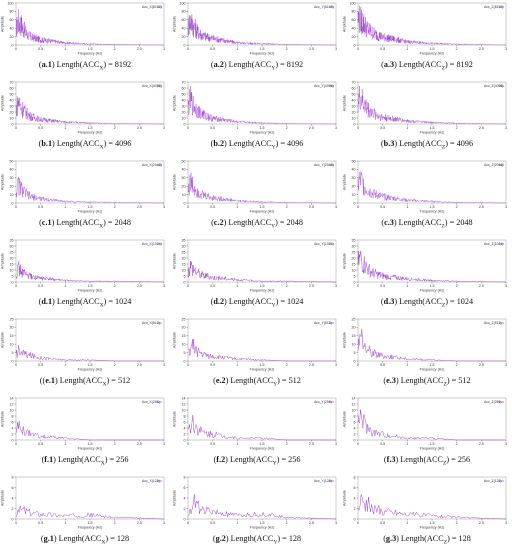 The image size is (512, 553). Describe the element at coordinates (323, 402) in the screenshot. I see `legend-label: Acc_Y(256)` at that location.